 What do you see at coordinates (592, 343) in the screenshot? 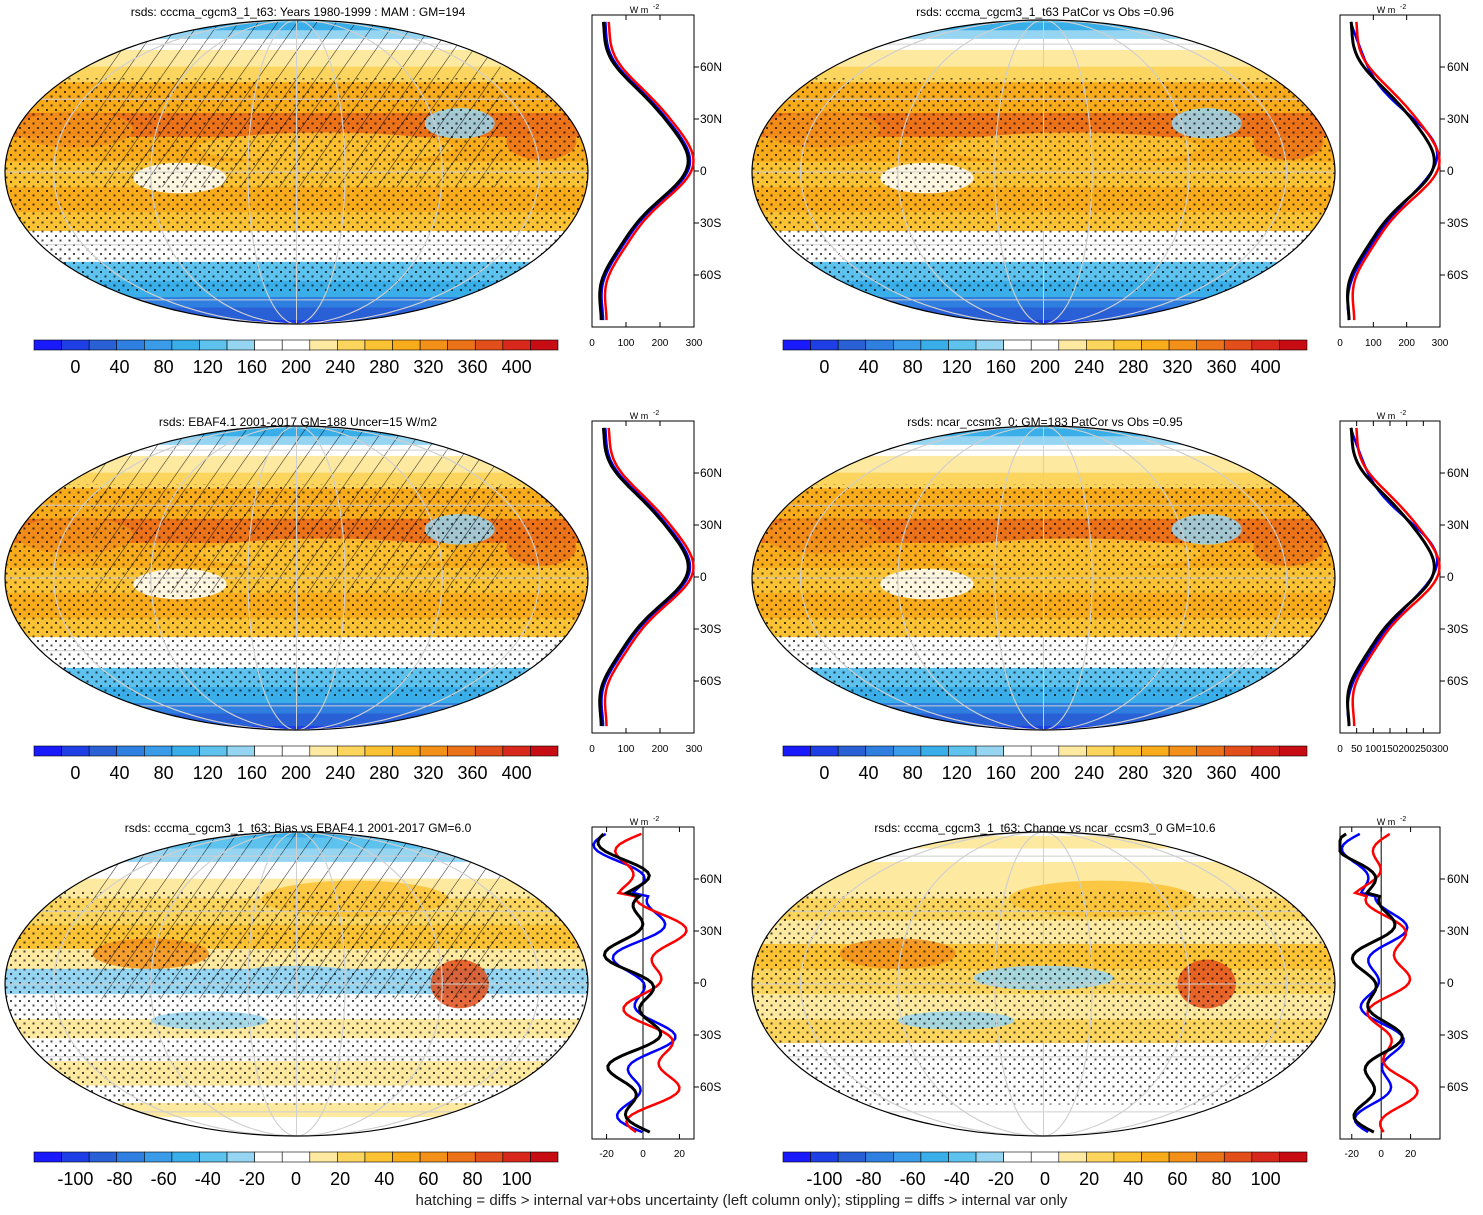
I see `zonal-x-tick-label: 0` at bounding box center [592, 343].